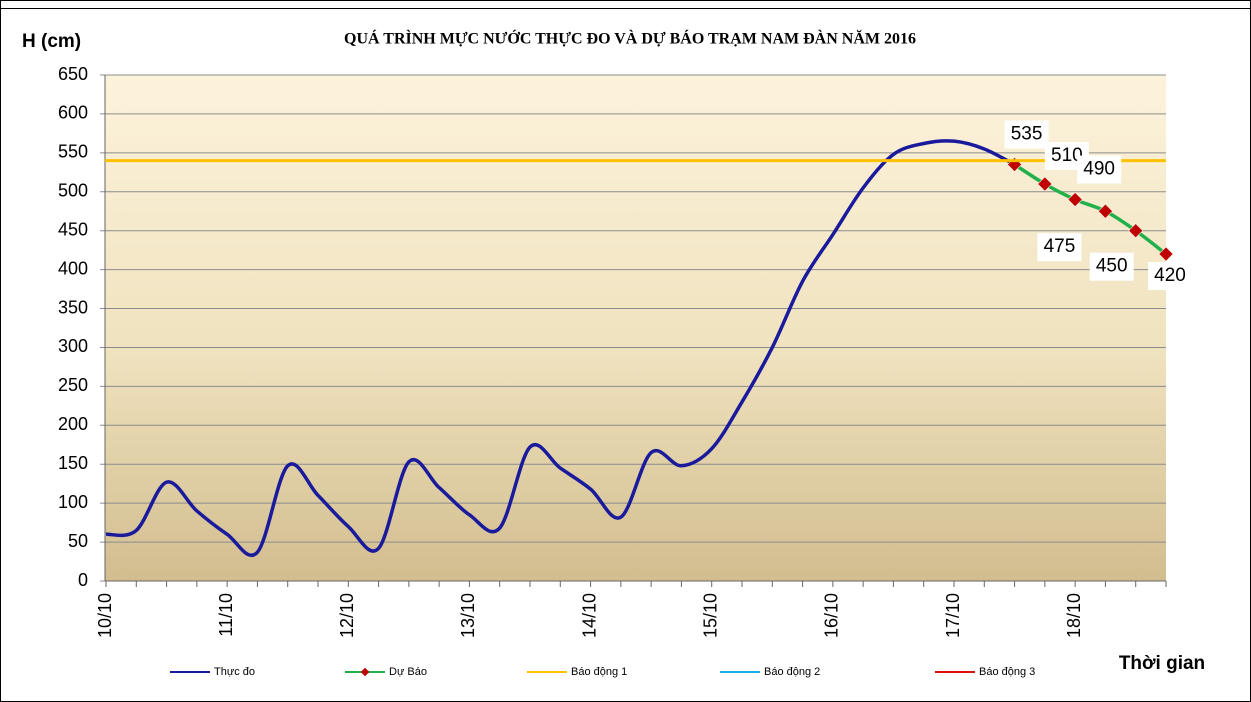  Describe the element at coordinates (105, 615) in the screenshot. I see `x-tick-label: 10/10` at that location.